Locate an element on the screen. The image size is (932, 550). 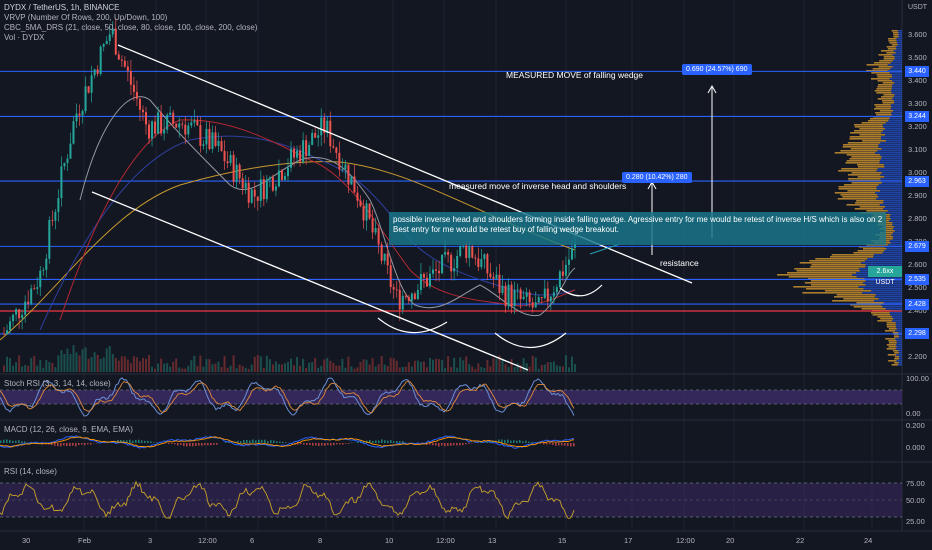
rsi-tick-75: 75.00 is located at coordinates (915, 483).